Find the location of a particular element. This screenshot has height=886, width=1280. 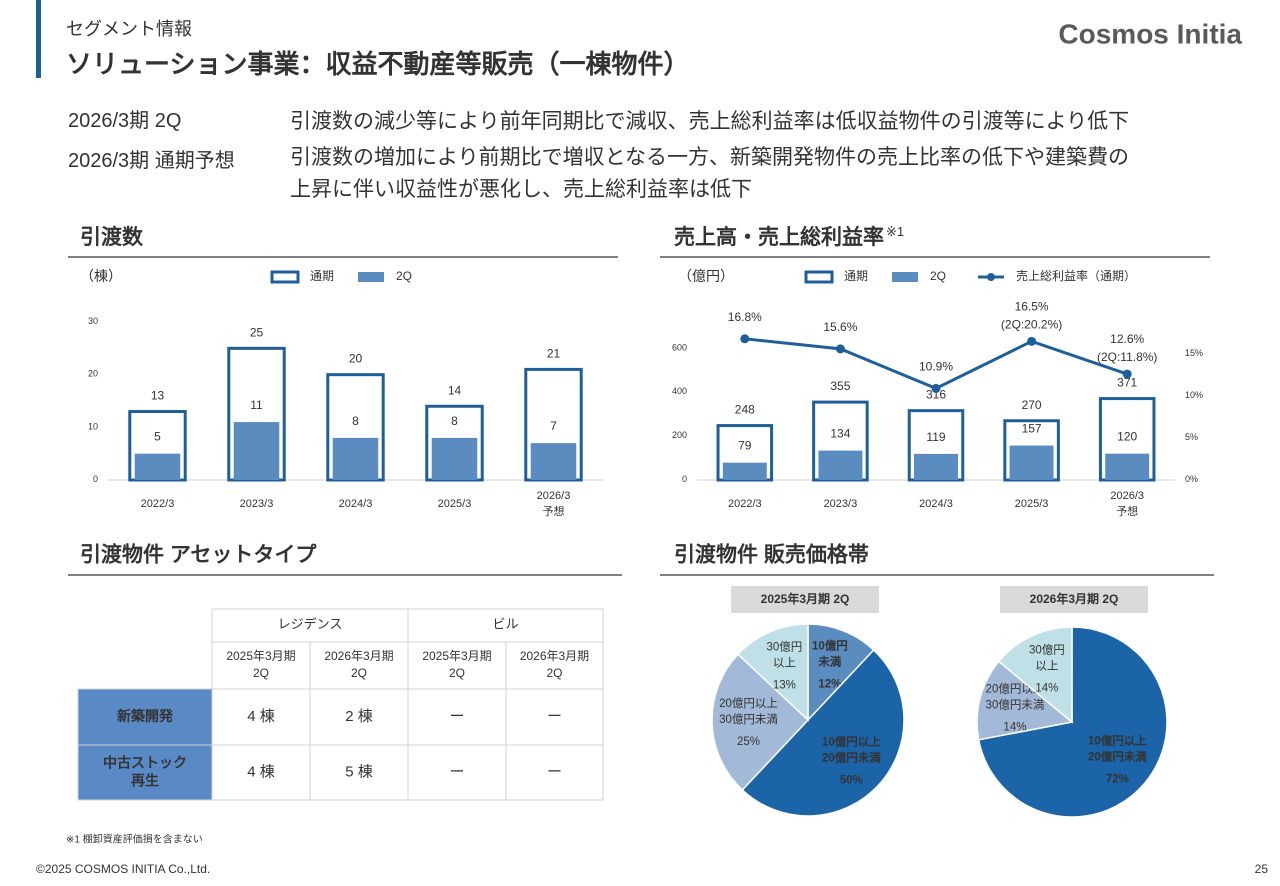

y2-tick-label: 10% is located at coordinates (1194, 395).